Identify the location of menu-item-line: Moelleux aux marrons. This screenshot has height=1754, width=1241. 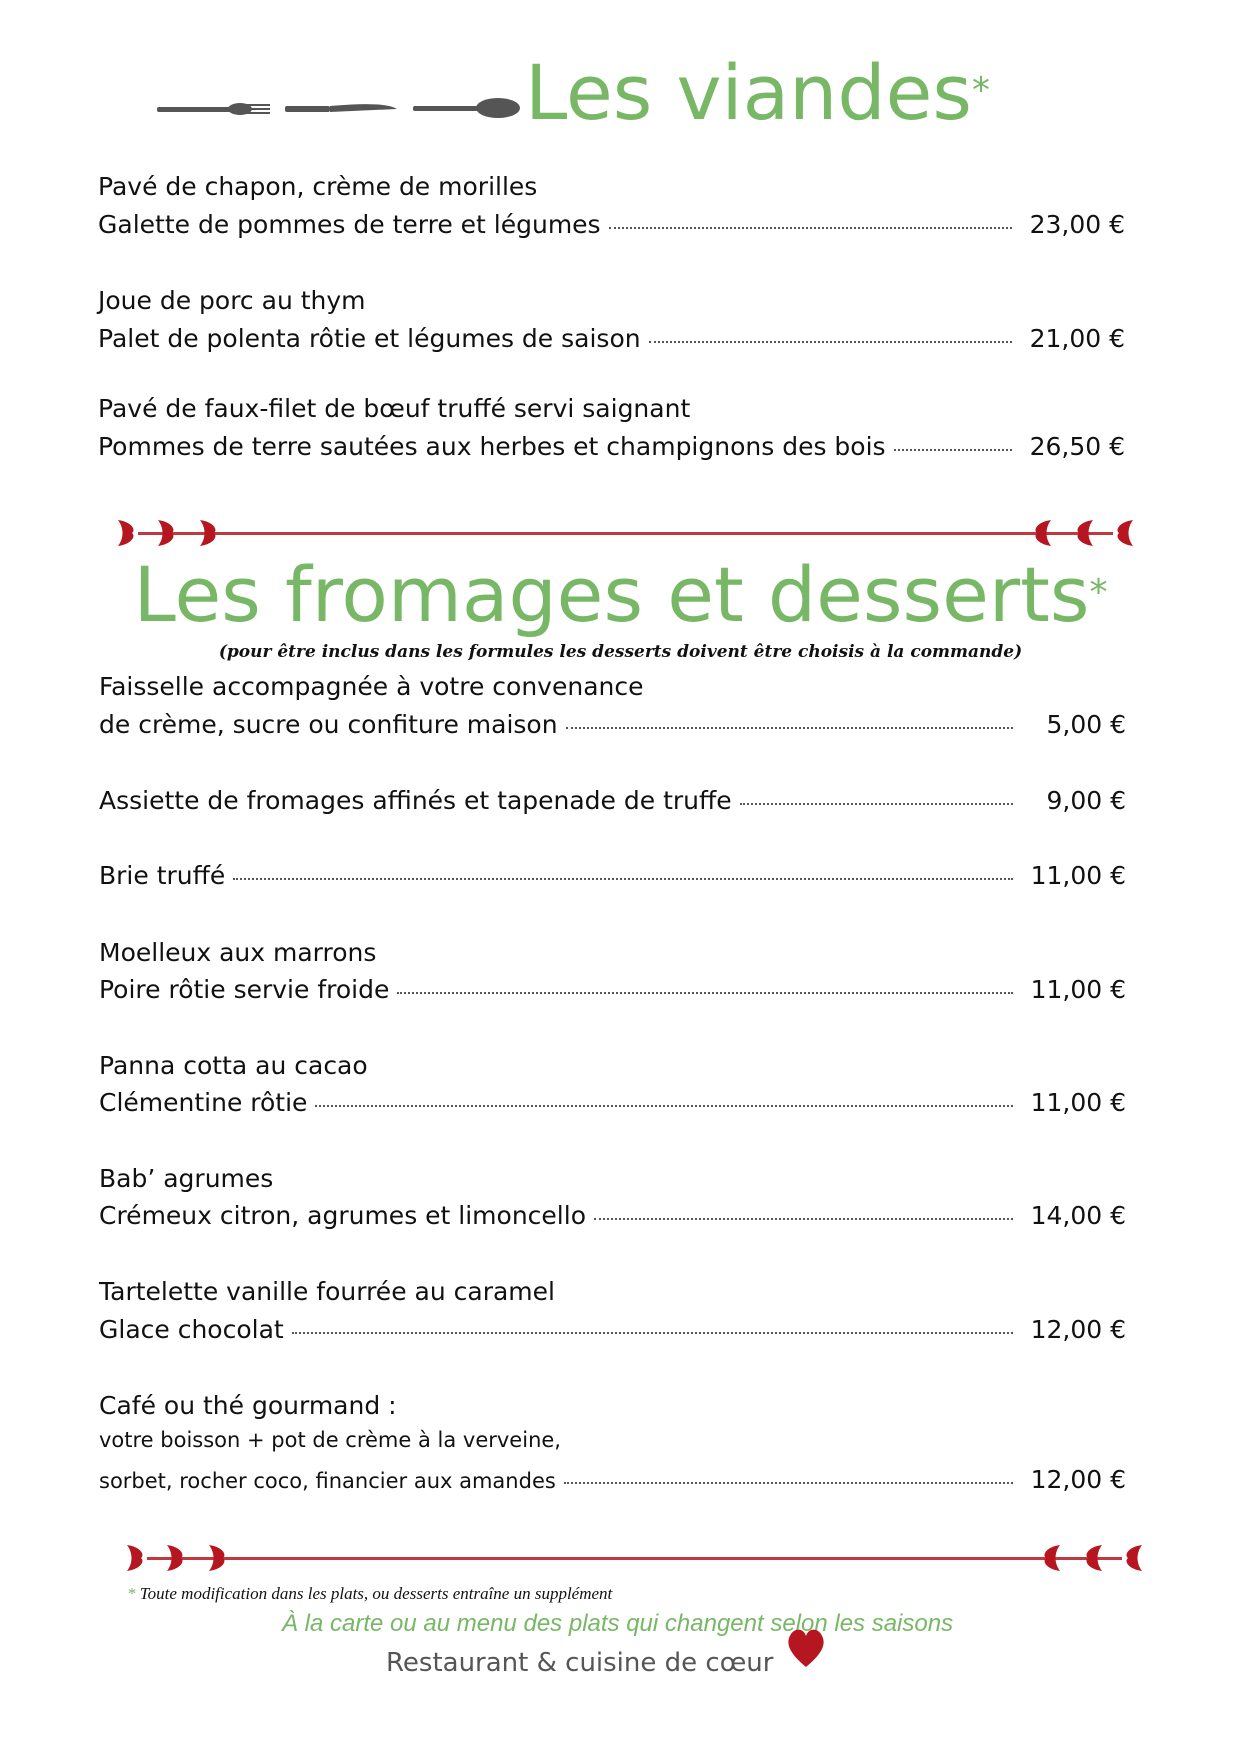
(612, 952).